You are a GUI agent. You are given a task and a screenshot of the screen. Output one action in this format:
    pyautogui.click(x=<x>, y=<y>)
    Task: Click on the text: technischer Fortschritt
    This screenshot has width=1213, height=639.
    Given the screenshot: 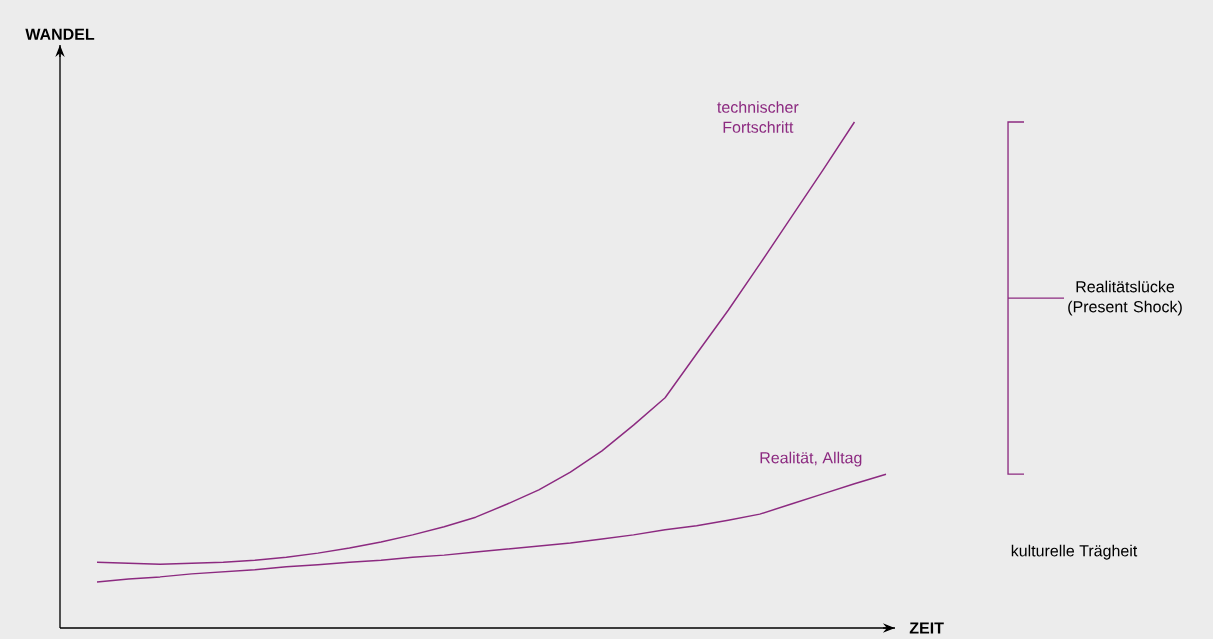 What is the action you would take?
    pyautogui.click(x=758, y=117)
    